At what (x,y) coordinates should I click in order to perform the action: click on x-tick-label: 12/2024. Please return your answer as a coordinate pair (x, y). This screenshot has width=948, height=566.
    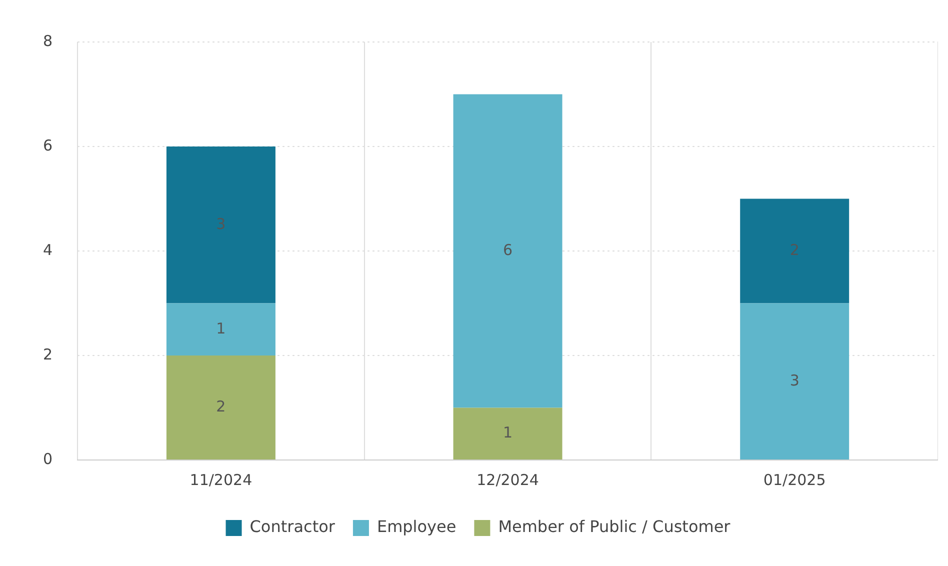
    Looking at the image, I should click on (507, 479).